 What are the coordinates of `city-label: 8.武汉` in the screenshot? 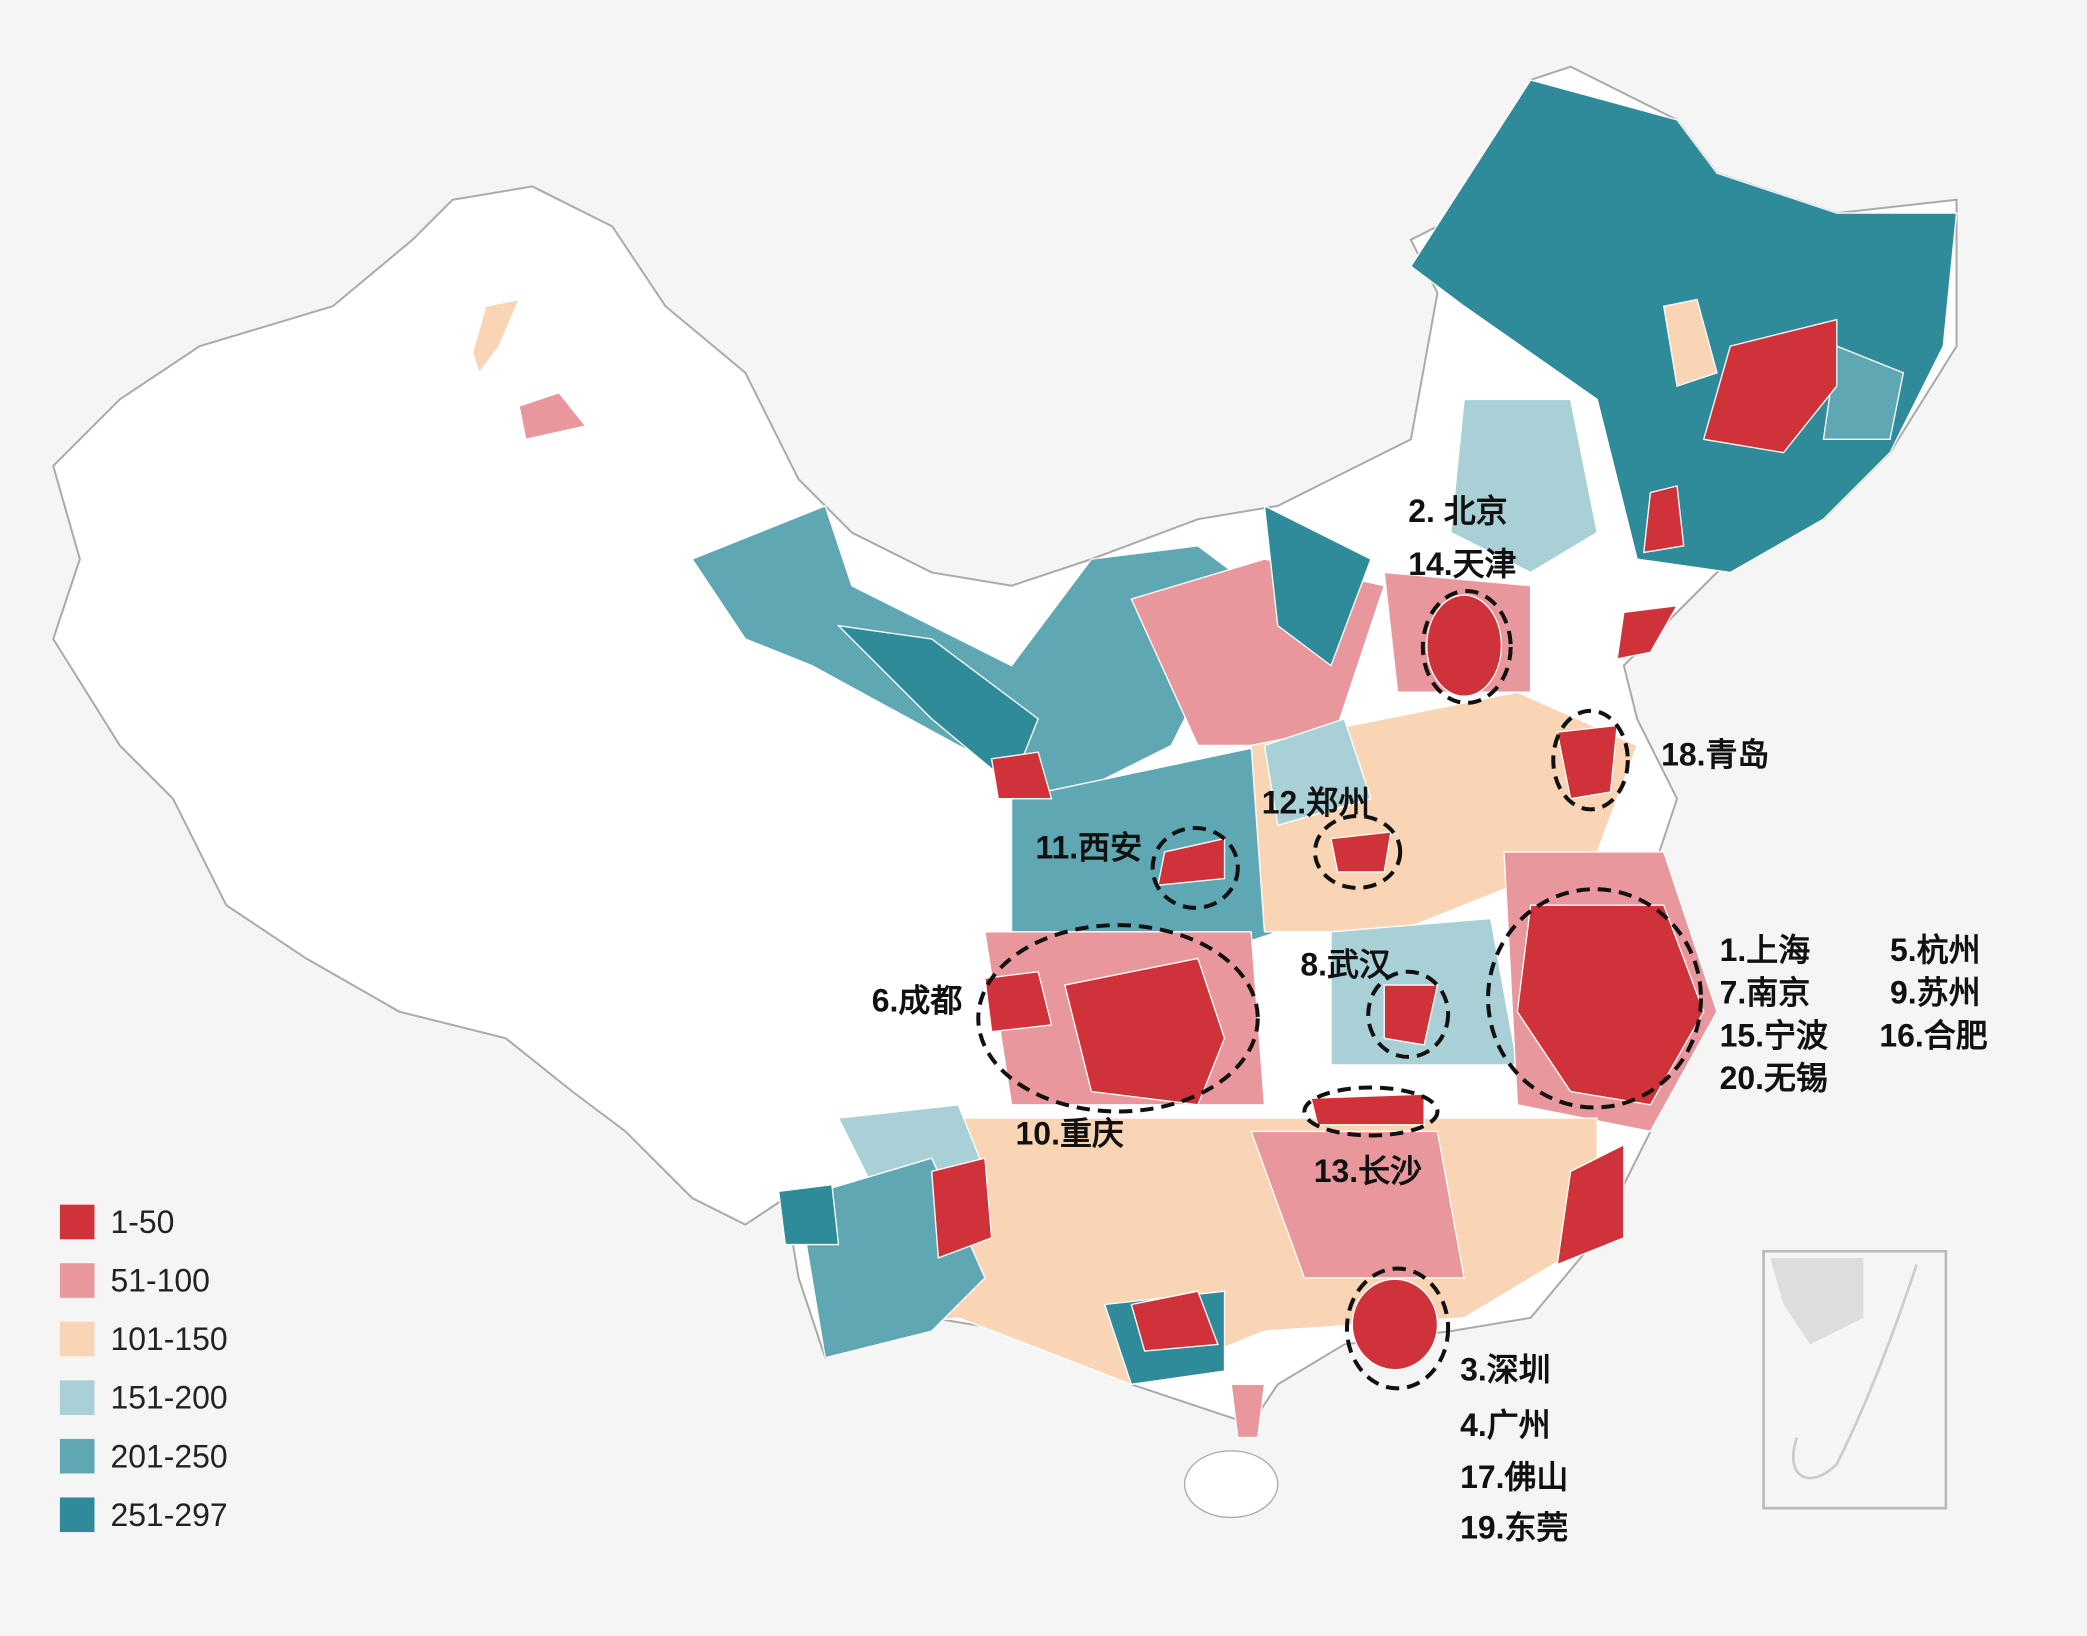 It's located at (1345, 965).